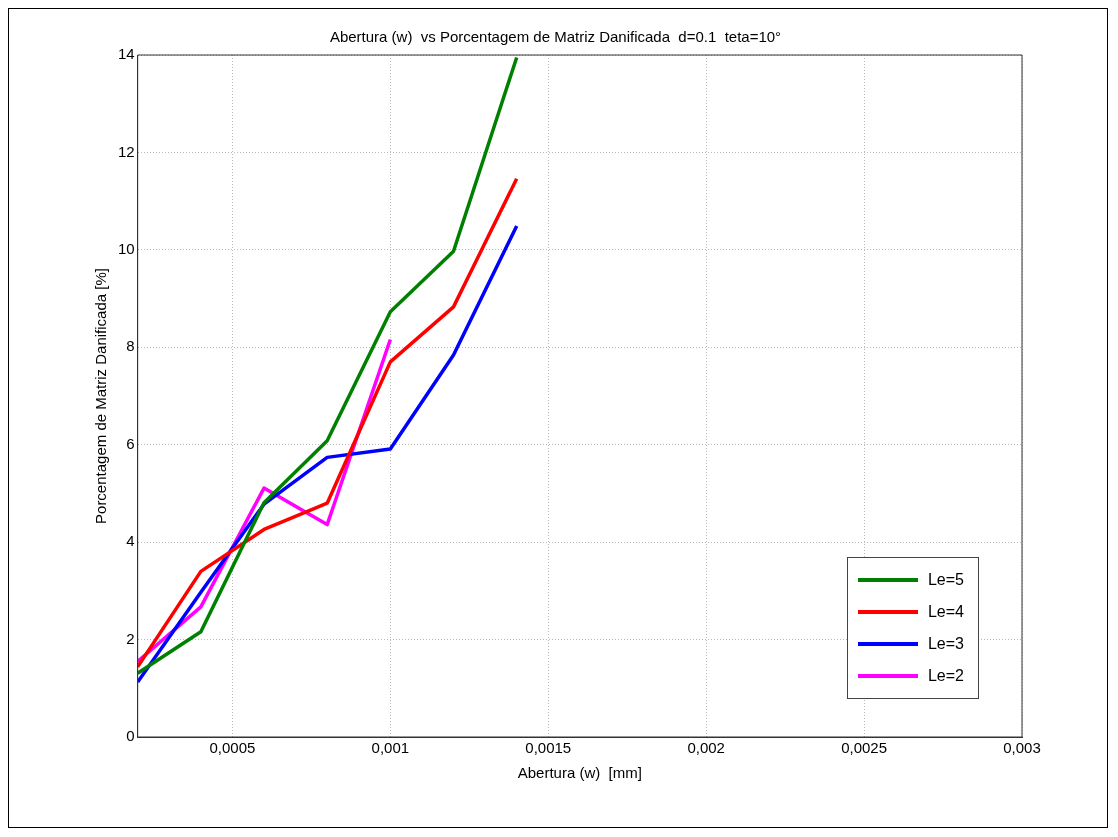 This screenshot has height=837, width=1118. Describe the element at coordinates (130, 443) in the screenshot. I see `y-tick-label: 6` at that location.